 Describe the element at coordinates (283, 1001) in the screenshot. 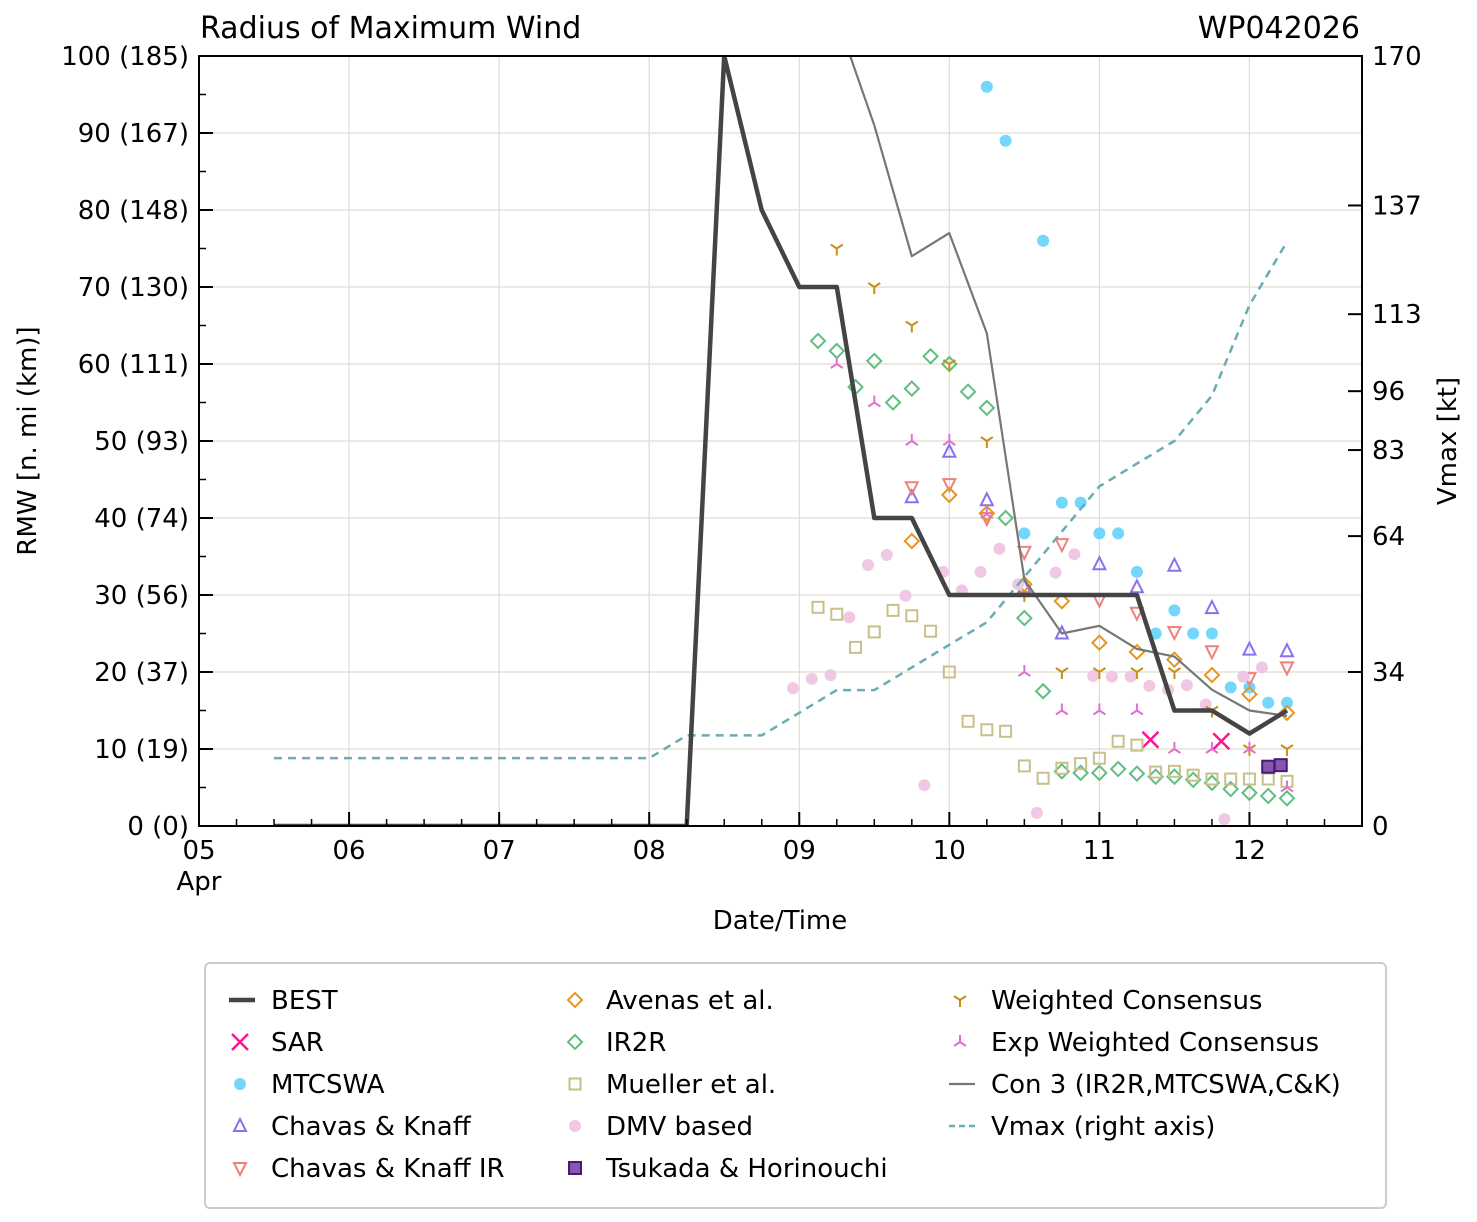

I see `legend-item: BEST` at that location.